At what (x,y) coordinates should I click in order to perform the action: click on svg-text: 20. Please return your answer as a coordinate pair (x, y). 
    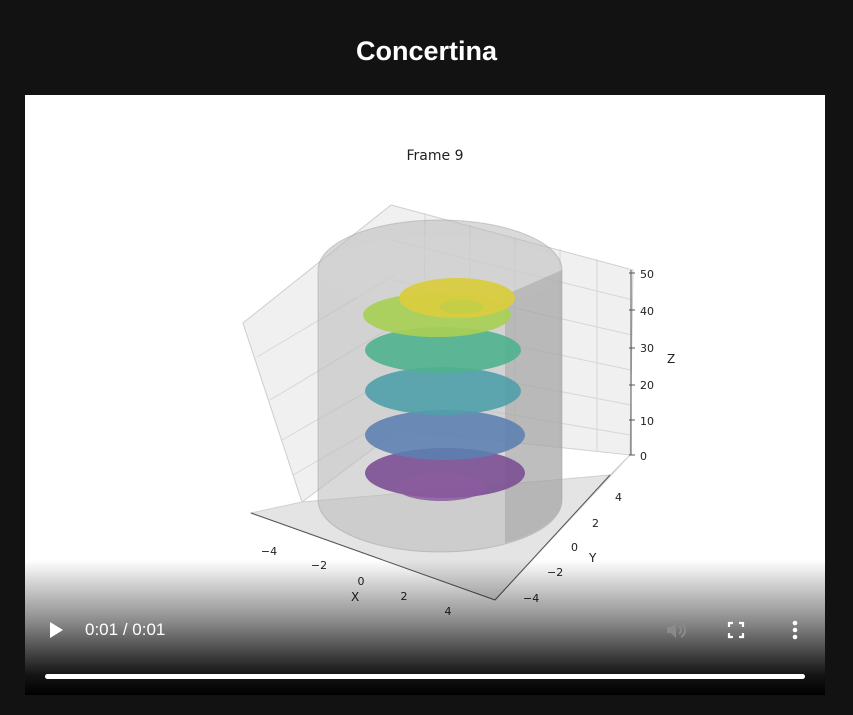
    Looking at the image, I should click on (647, 385).